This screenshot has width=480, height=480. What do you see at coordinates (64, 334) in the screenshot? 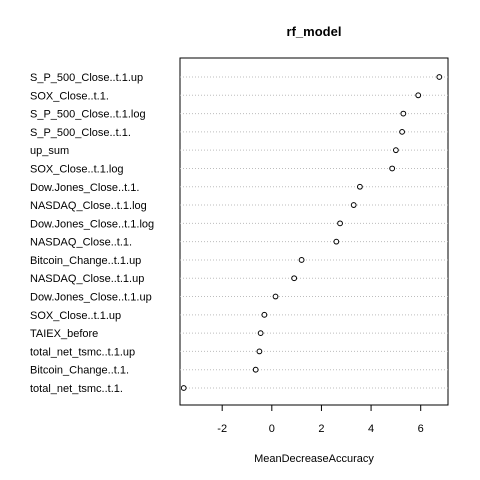
I see `row-label: TAIEX_before` at bounding box center [64, 334].